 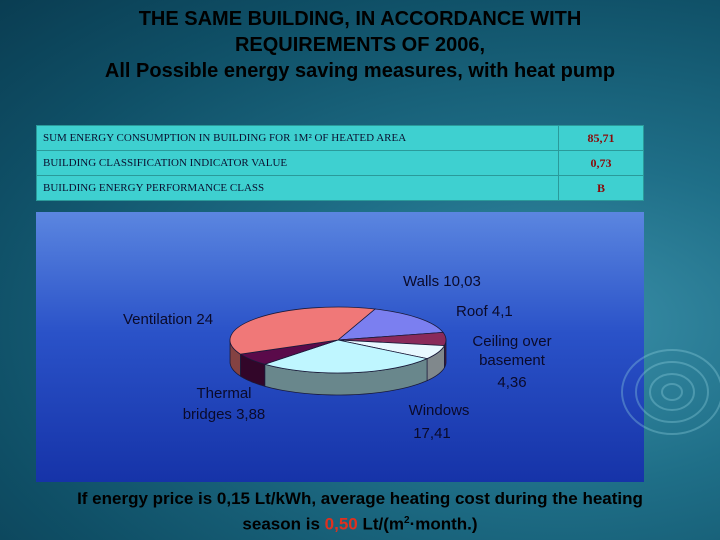 I want to click on footer-text-c: ·month.), so click(x=443, y=524).